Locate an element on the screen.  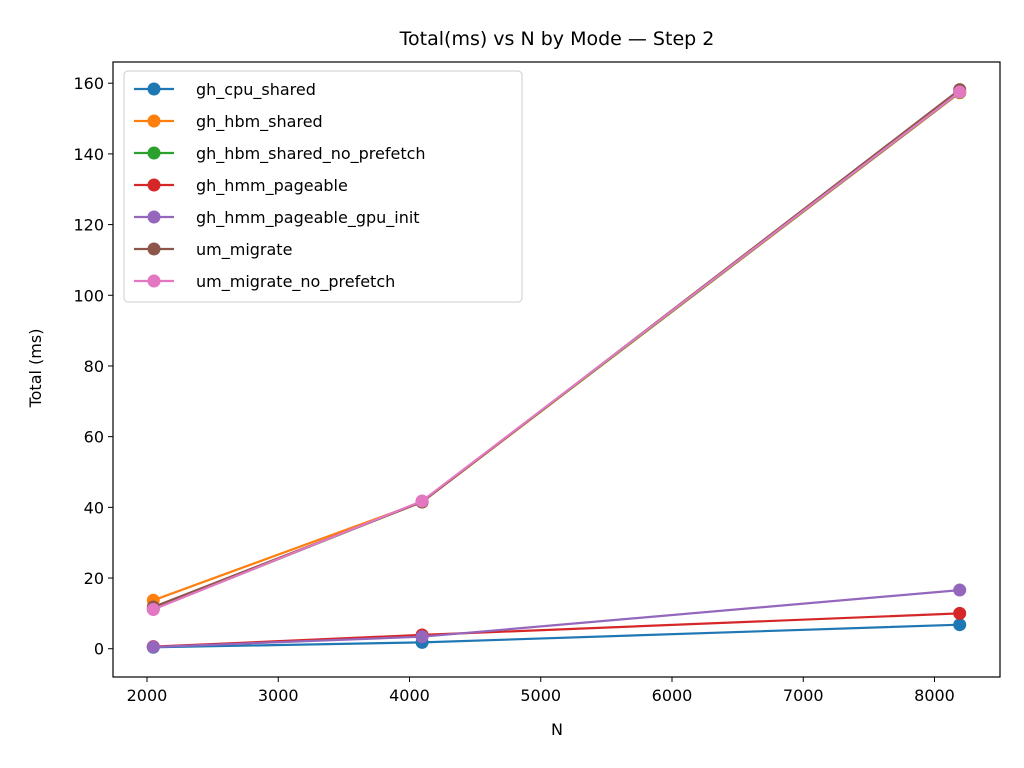
legend-label: gh_hmm_pageable_gpu_init is located at coordinates (308, 218).